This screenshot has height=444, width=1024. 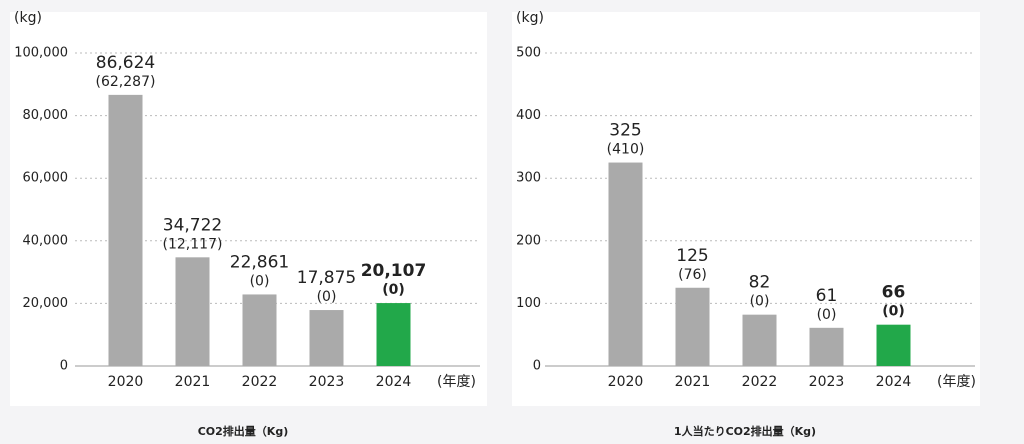 I want to click on chart-title: 1人当たりCO2排出量（Kg), so click(x=745, y=431).